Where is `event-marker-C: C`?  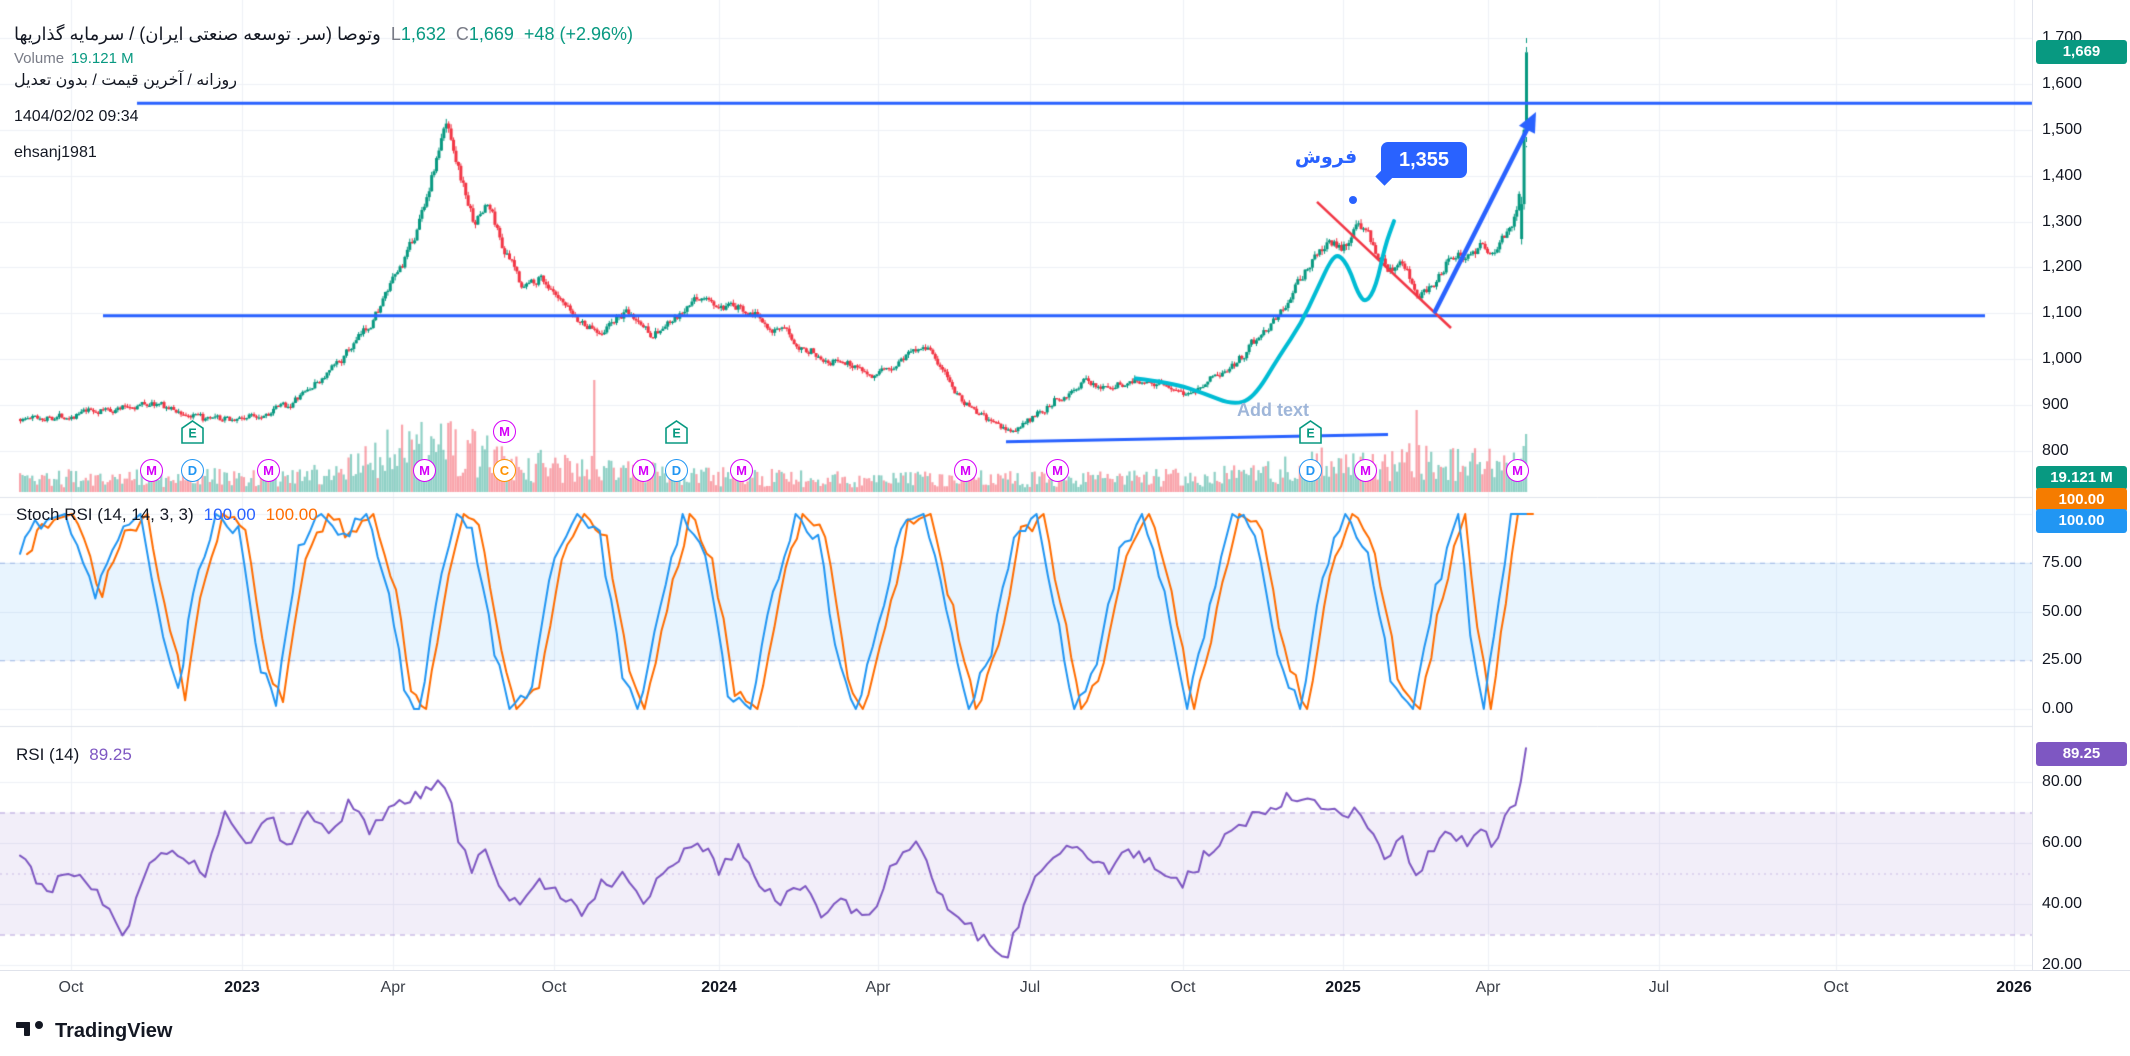
event-marker-C: C is located at coordinates (504, 470).